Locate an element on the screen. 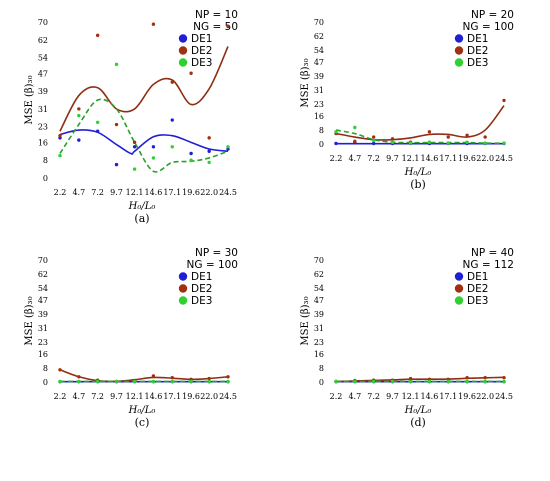 This screenshot has height=481, width=550. x-tick-label: 14.6 is located at coordinates (154, 396).